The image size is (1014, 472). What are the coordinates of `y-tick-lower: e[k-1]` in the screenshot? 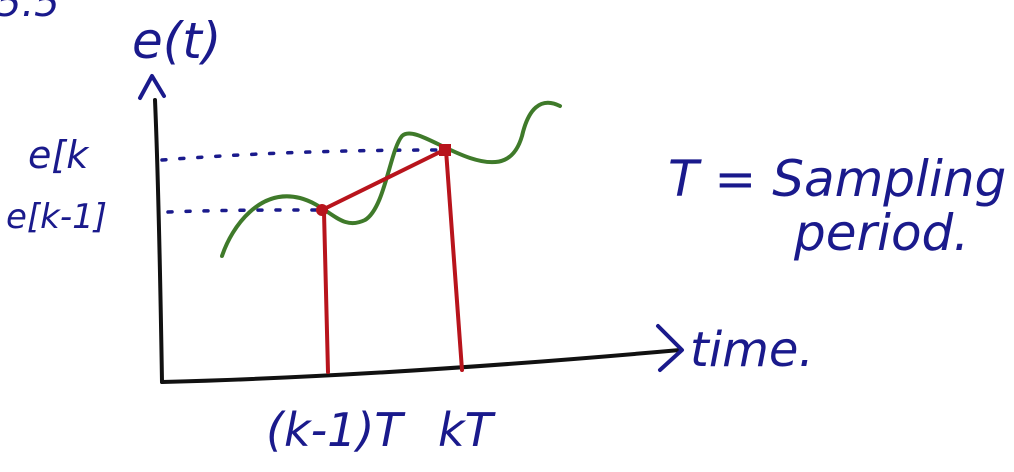 It's located at (56, 217).